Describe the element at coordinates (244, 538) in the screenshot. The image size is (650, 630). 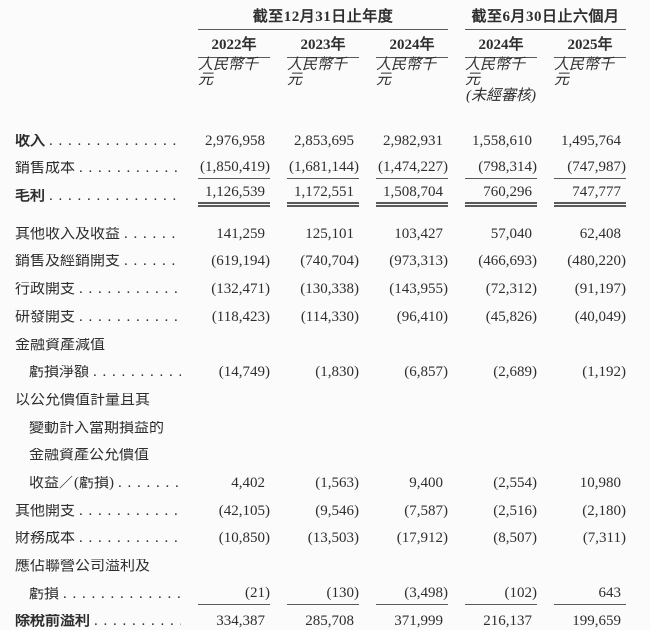
I see `value-cell: (10,850)` at that location.